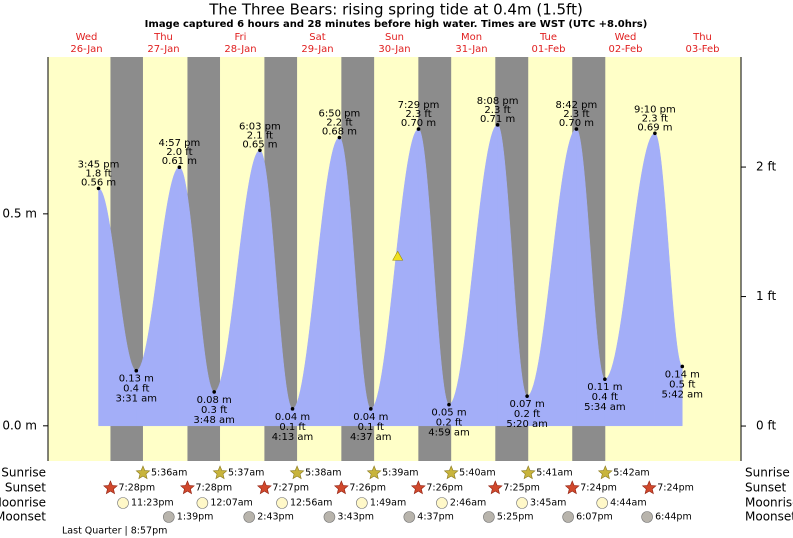 The width and height of the screenshot is (793, 538). I want to click on sunrise-time: 5:41am, so click(554, 473).